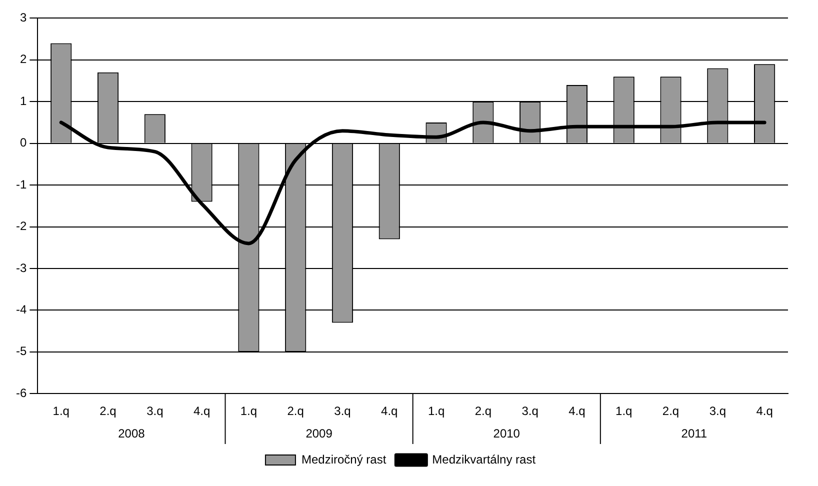  Describe the element at coordinates (23, 59) in the screenshot. I see `y-tick-label: 2` at that location.